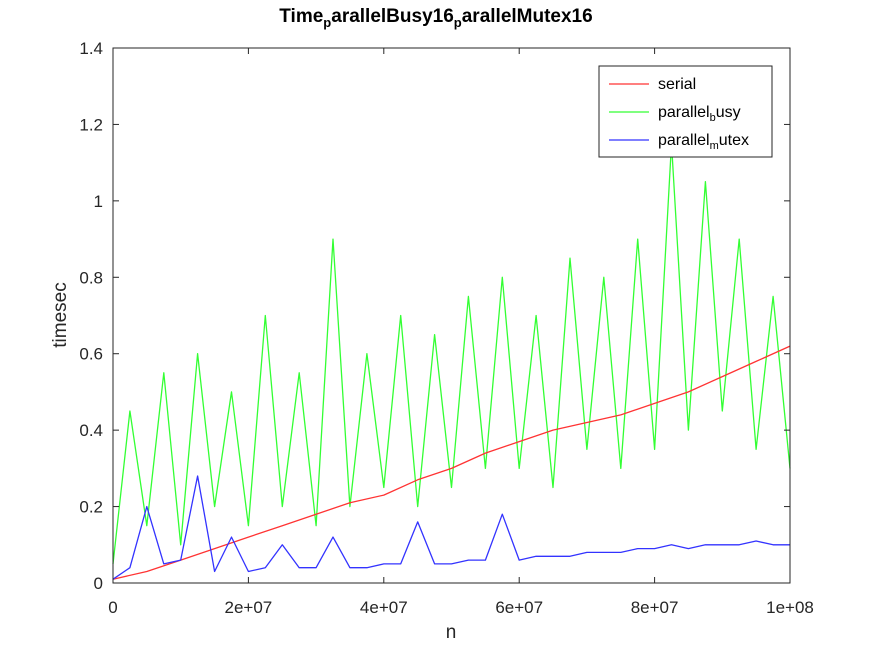 The height and width of the screenshot is (654, 872). What do you see at coordinates (91, 277) in the screenshot?
I see `y-tick-label: 0.8` at bounding box center [91, 277].